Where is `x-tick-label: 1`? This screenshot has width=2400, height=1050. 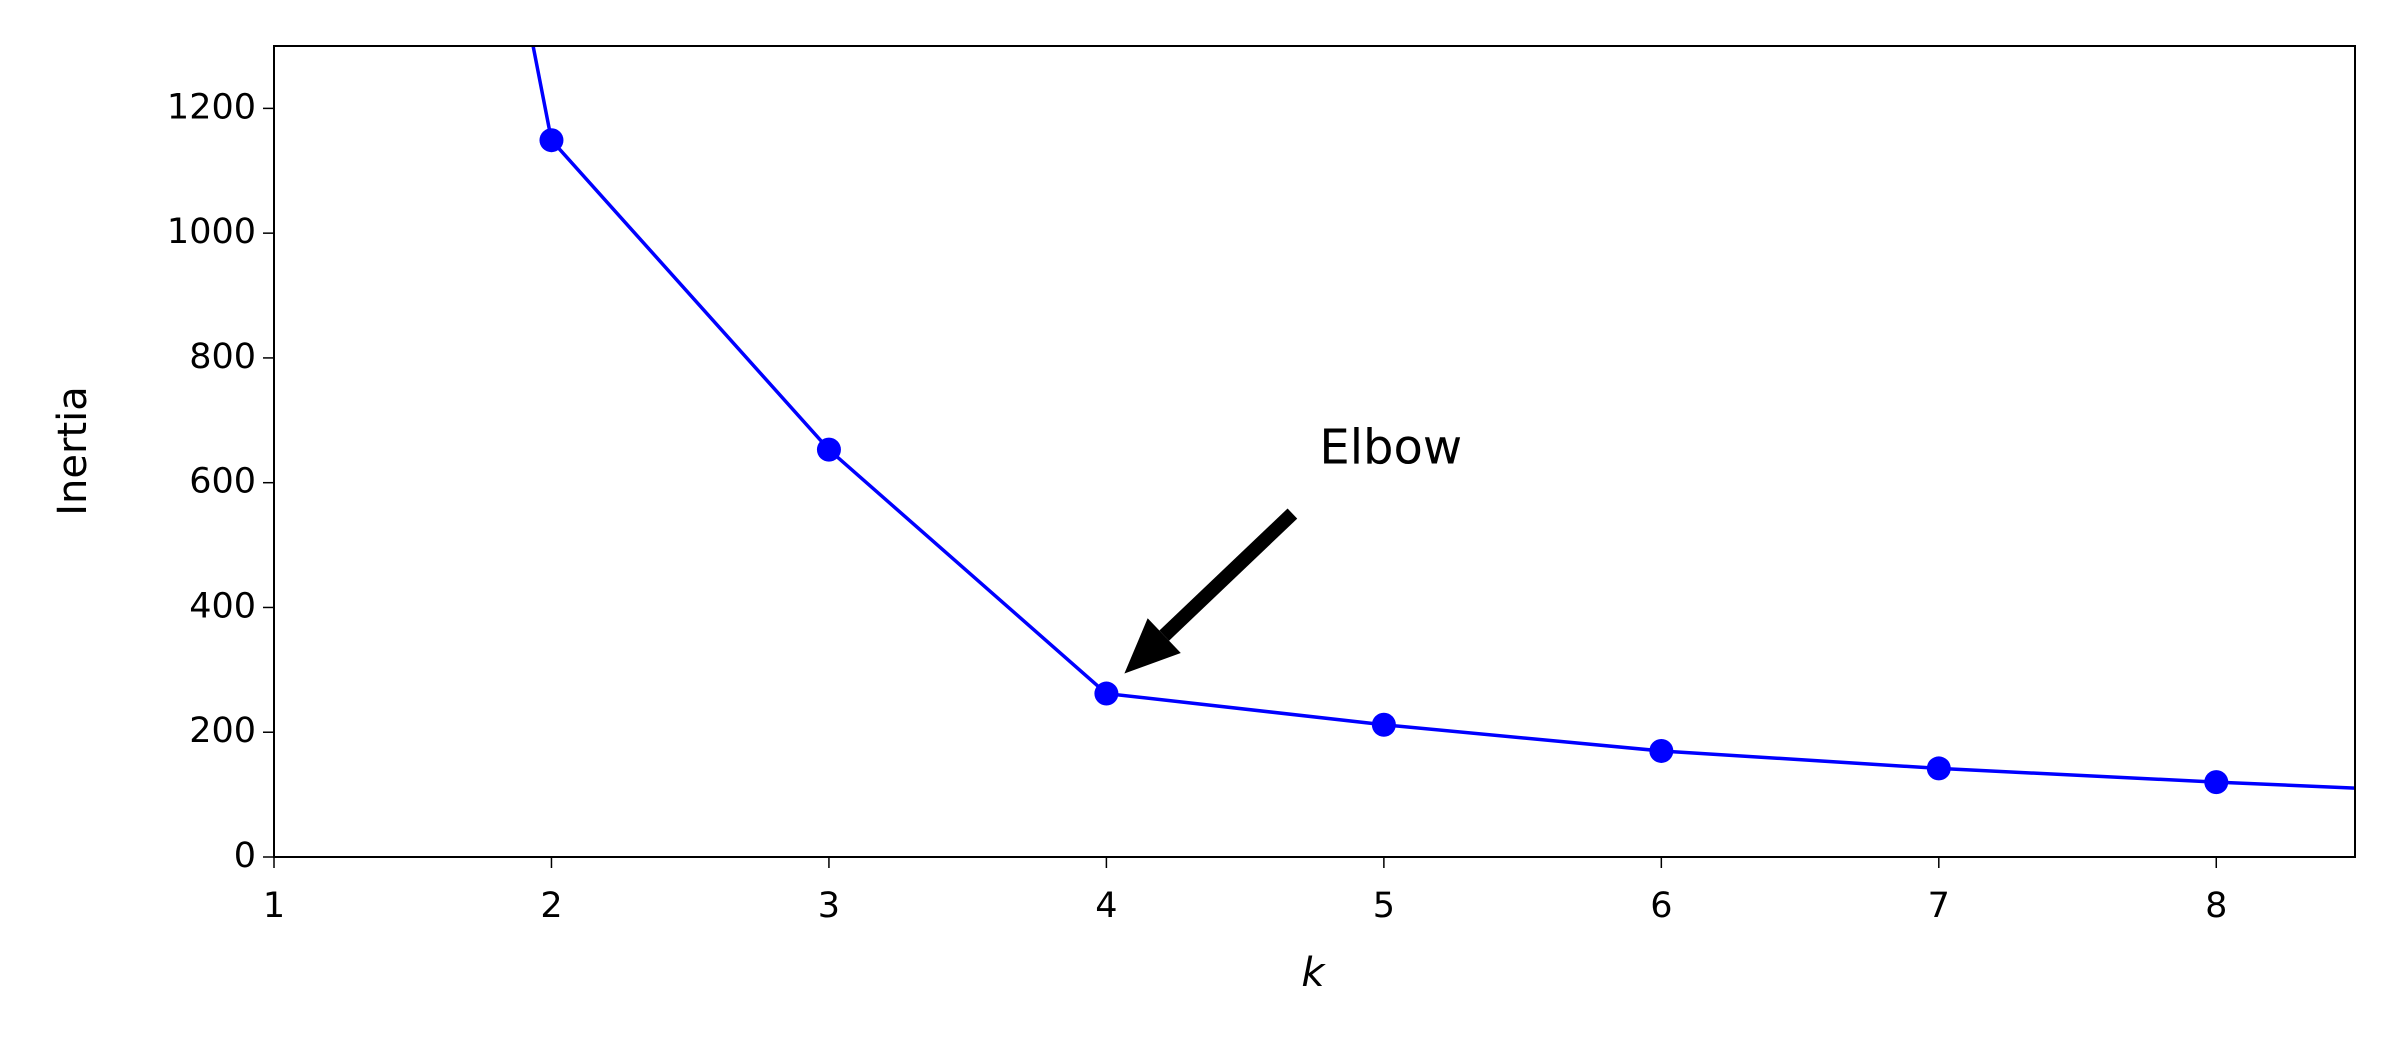
x-tick-label: 1 is located at coordinates (274, 906).